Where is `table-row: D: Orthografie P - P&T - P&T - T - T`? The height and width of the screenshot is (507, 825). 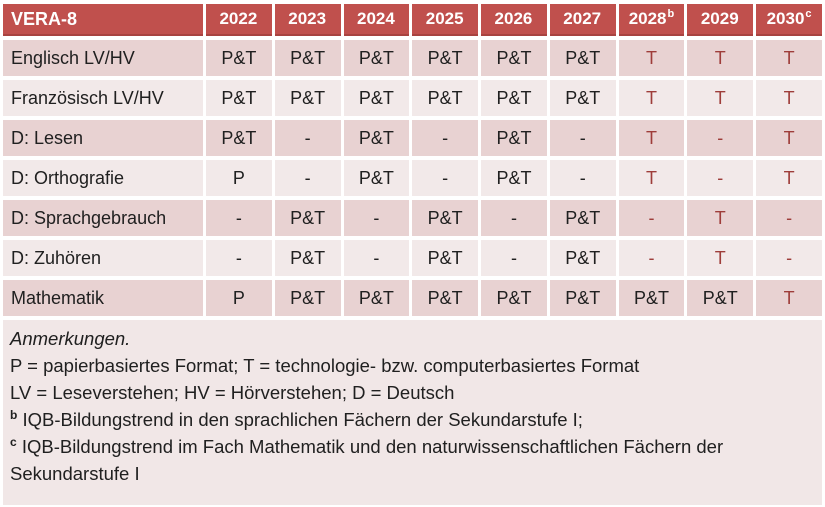
table-row: D: Orthografie P - P&T - P&T - T - T is located at coordinates (412, 178).